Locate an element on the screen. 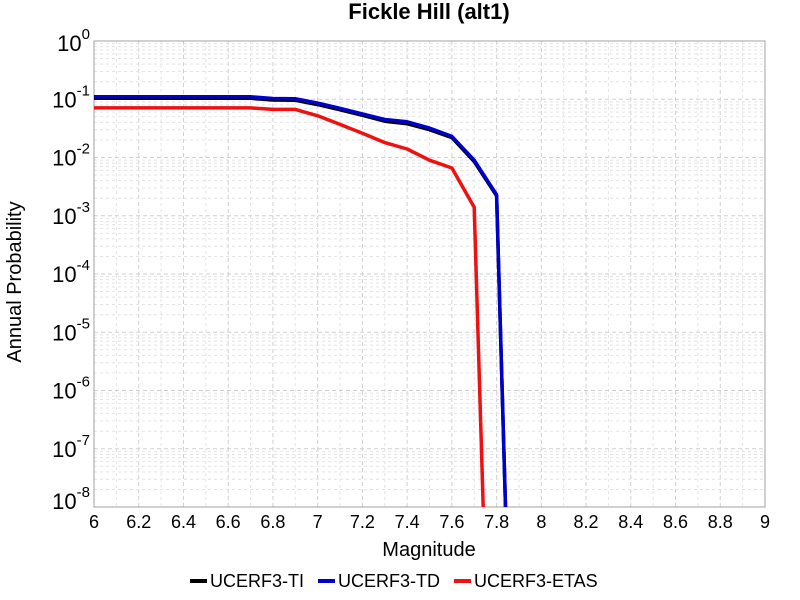  y-tick-exponent: 0 is located at coordinates (86, 34).